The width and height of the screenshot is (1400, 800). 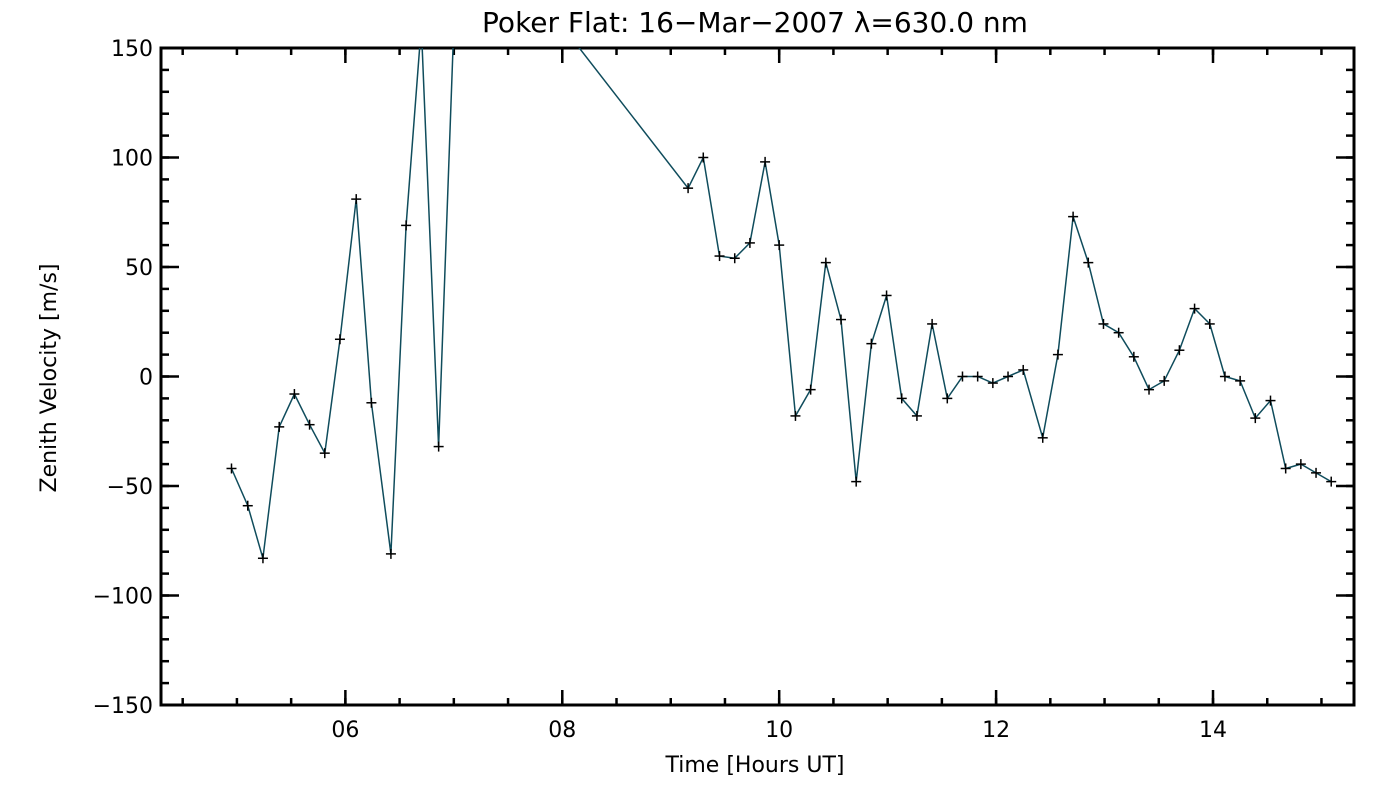 What do you see at coordinates (1213, 730) in the screenshot?
I see `x-tick-label: 14` at bounding box center [1213, 730].